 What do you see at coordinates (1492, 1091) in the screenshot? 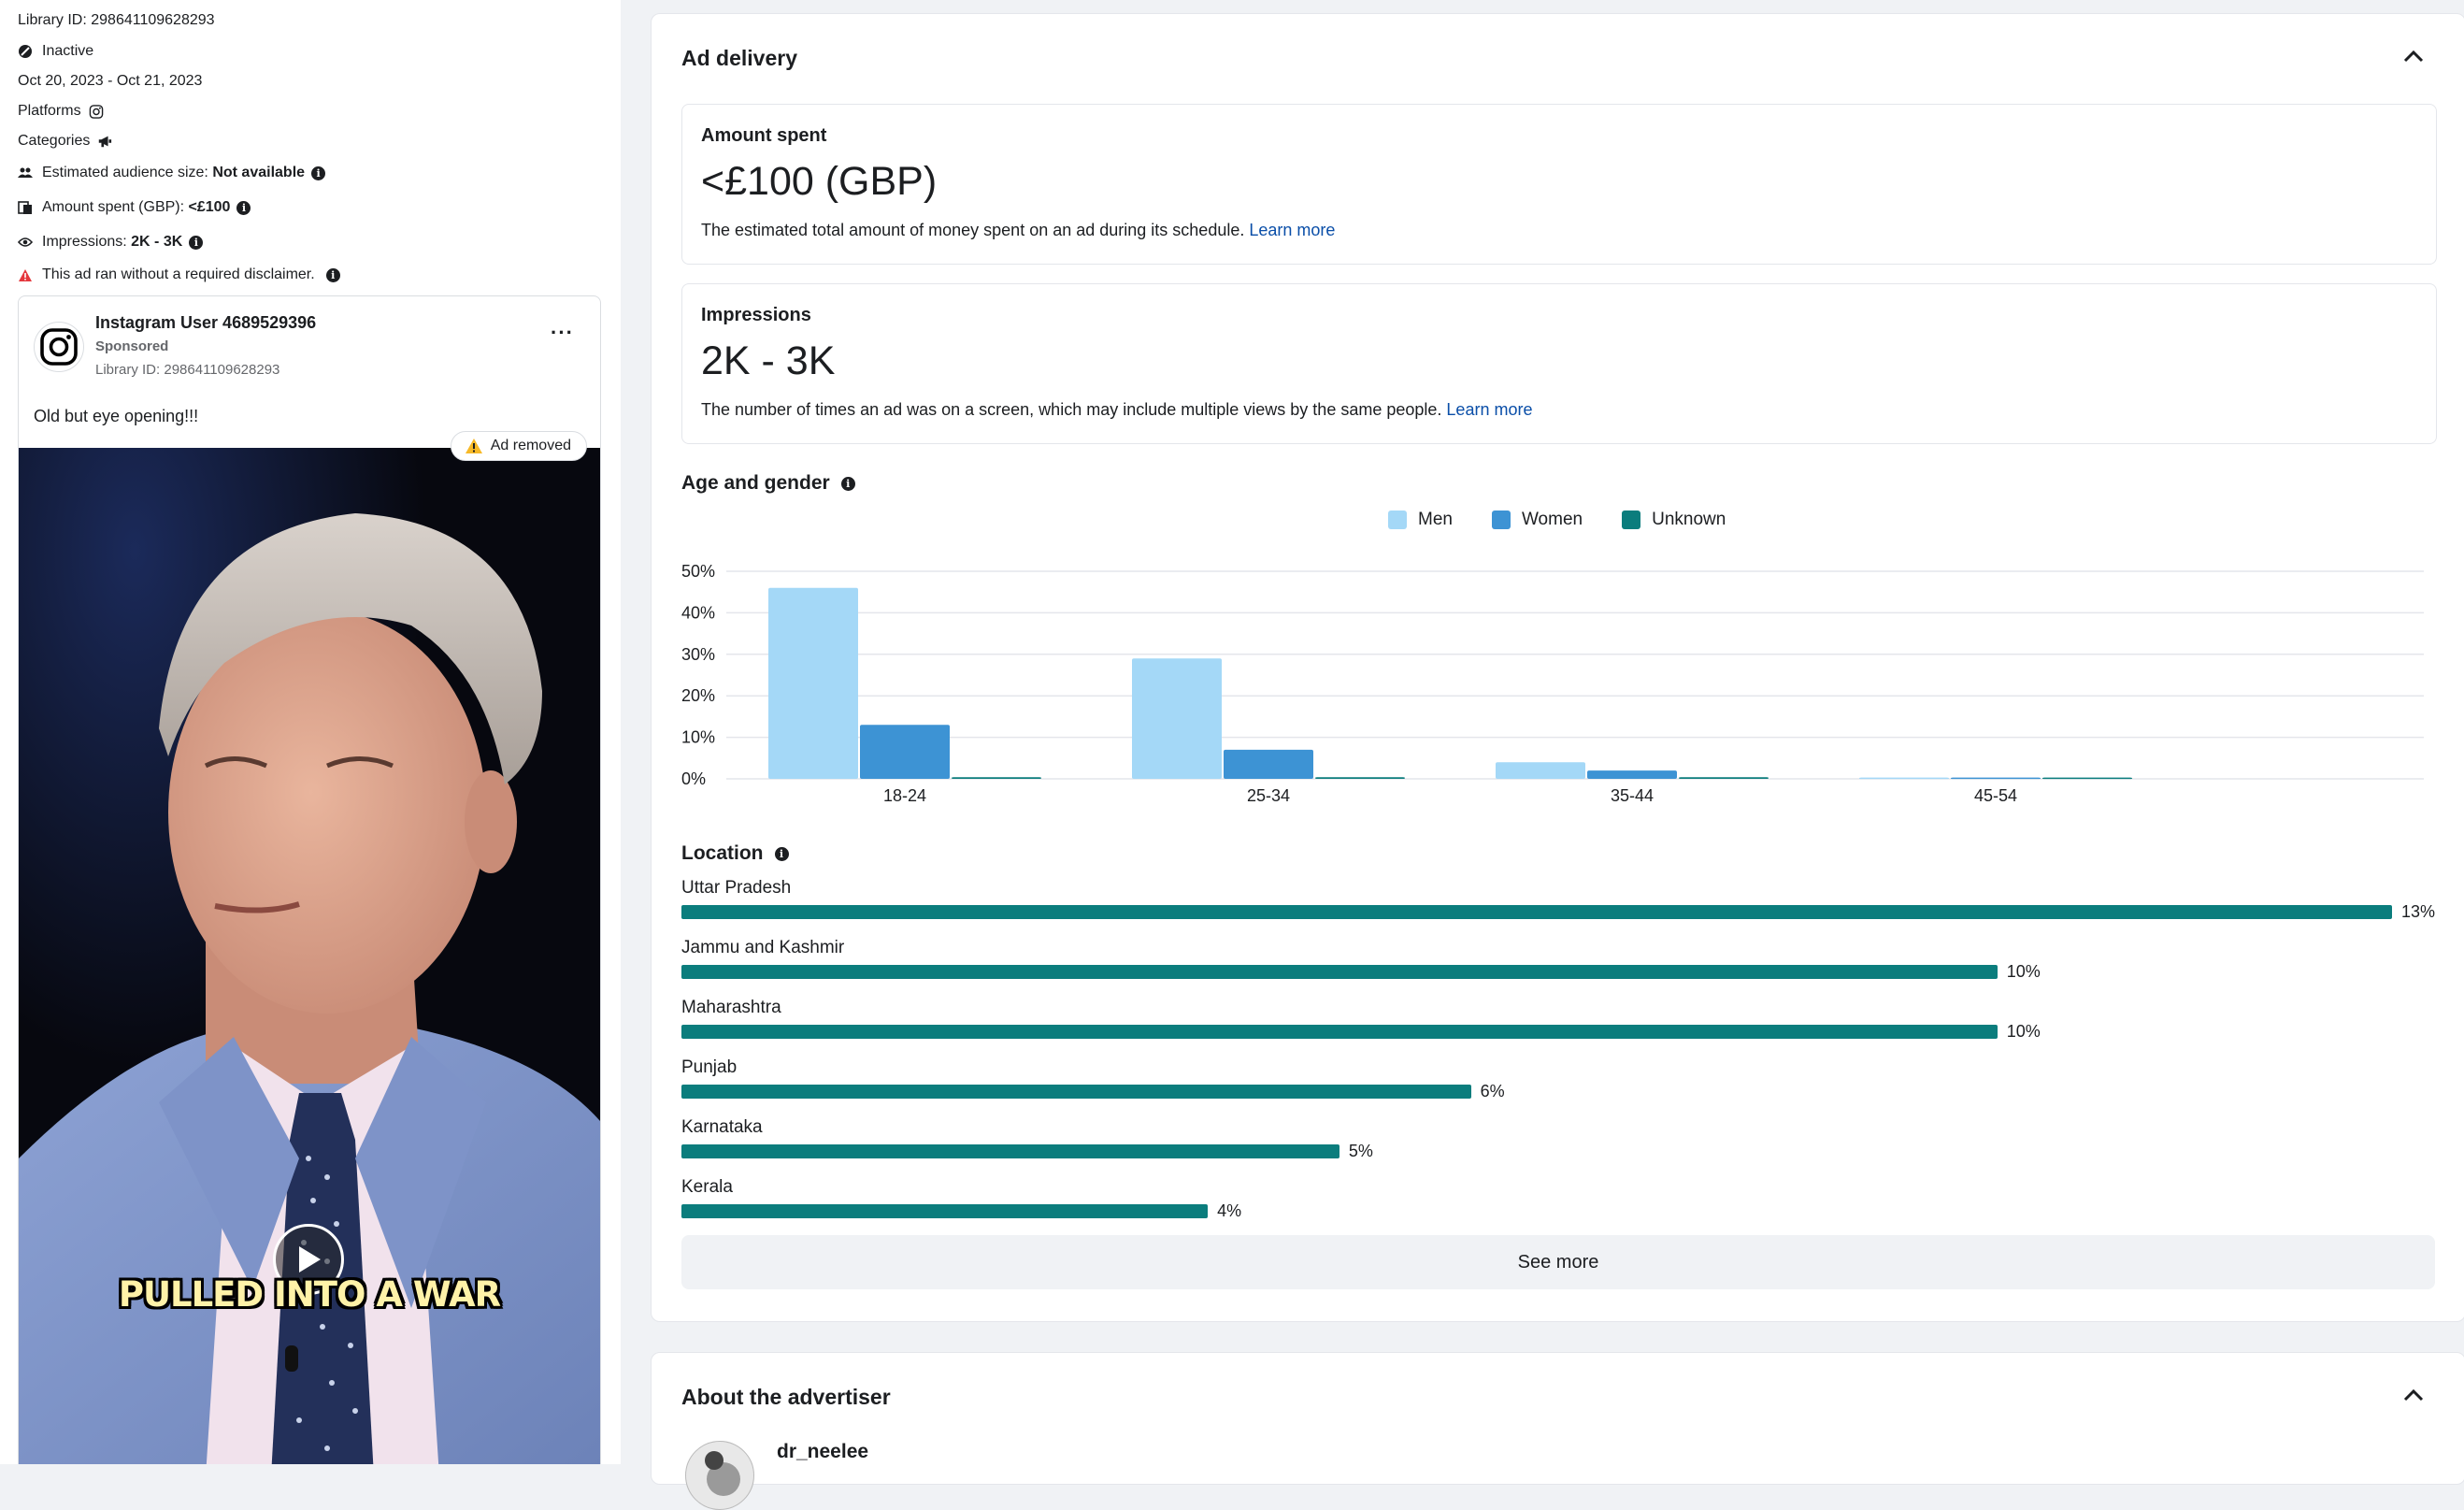
I see `location-percent: 6%` at bounding box center [1492, 1091].